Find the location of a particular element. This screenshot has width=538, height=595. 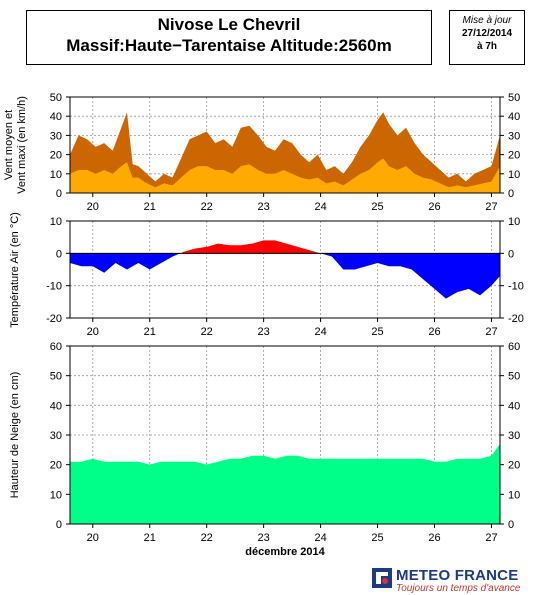

y-tick-label-right: -20 is located at coordinates (516, 319).